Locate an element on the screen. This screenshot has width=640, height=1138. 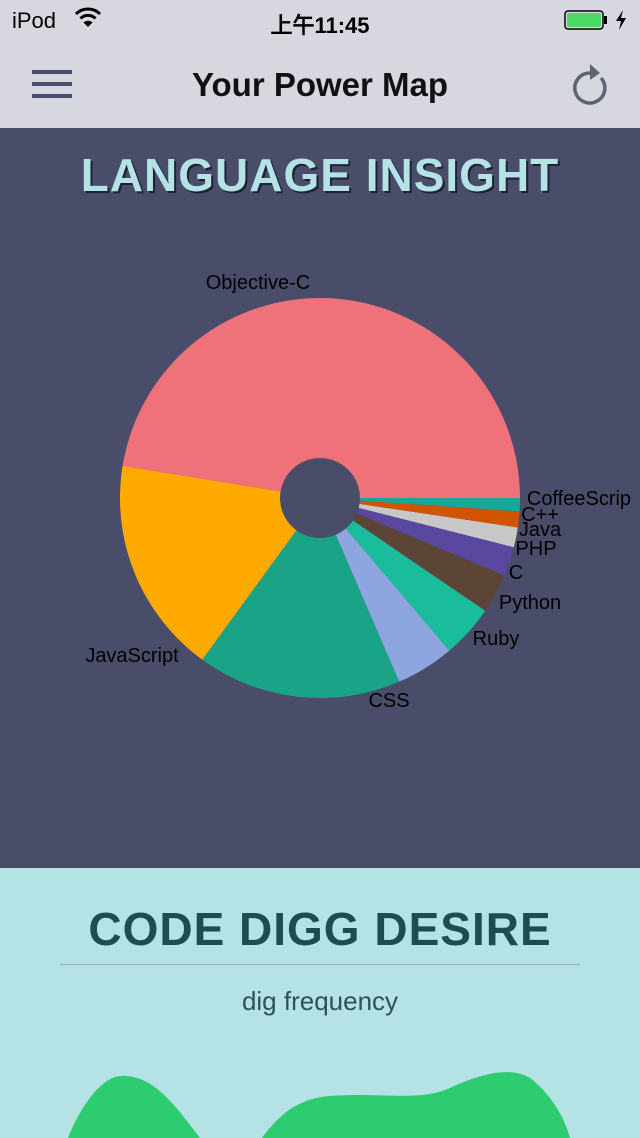
pie-label-ruby: Ruby is located at coordinates (496, 639).